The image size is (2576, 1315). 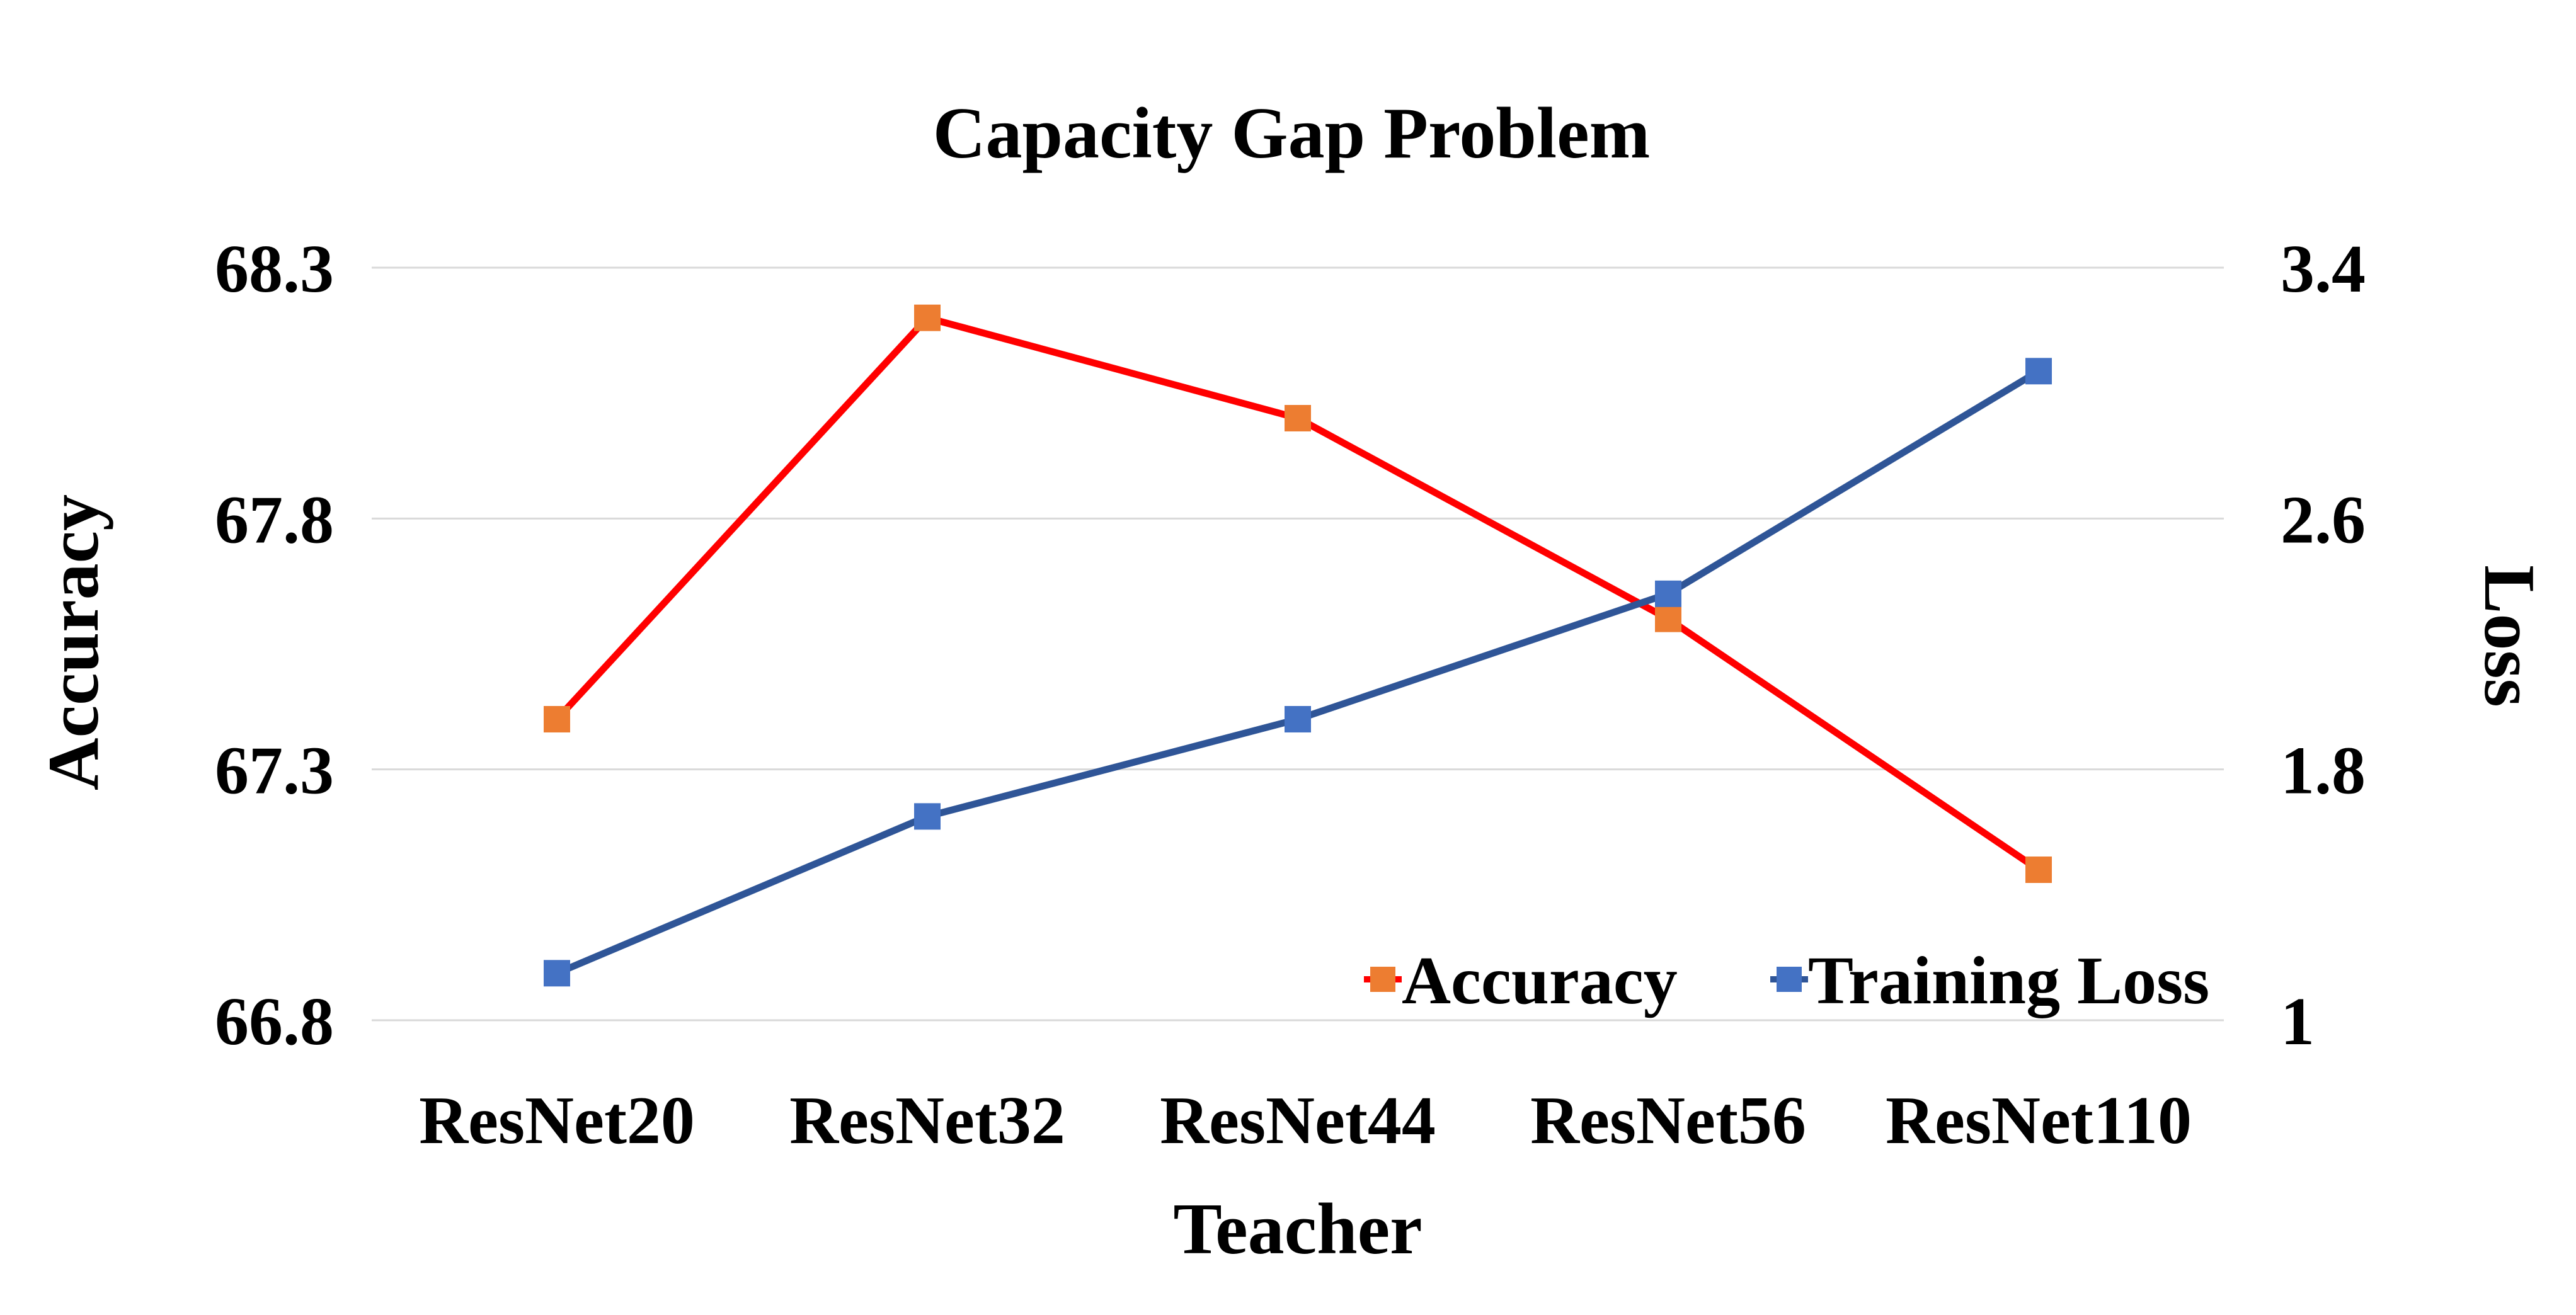 What do you see at coordinates (557, 1120) in the screenshot?
I see `x-tick-label: ResNet20` at bounding box center [557, 1120].